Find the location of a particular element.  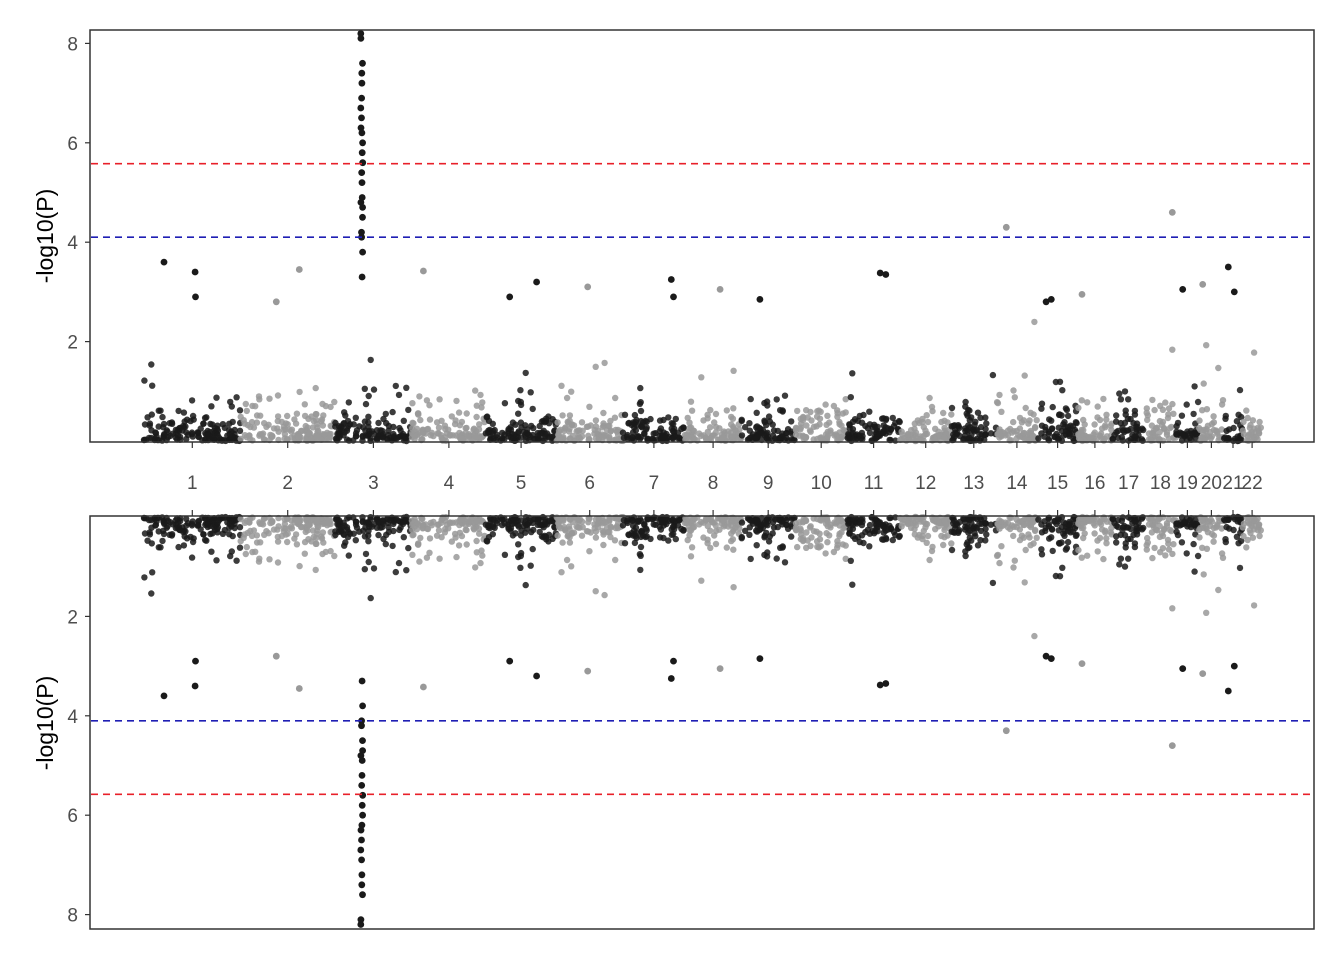

y-tick-label: 2 is located at coordinates (72, 343).